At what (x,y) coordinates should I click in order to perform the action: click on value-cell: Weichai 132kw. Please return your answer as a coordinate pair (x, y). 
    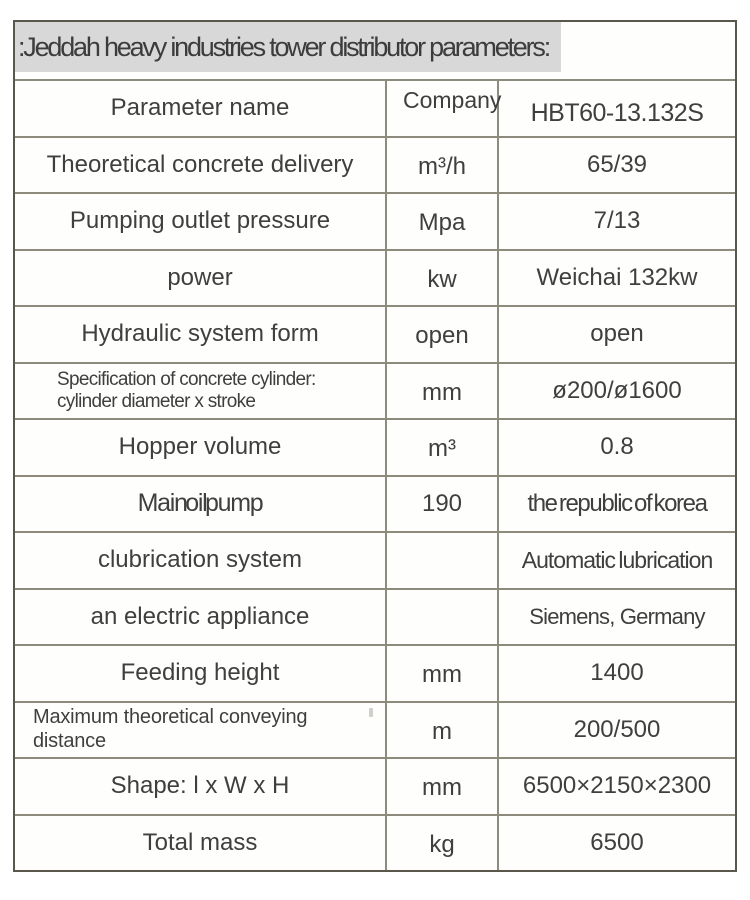
    Looking at the image, I should click on (616, 277).